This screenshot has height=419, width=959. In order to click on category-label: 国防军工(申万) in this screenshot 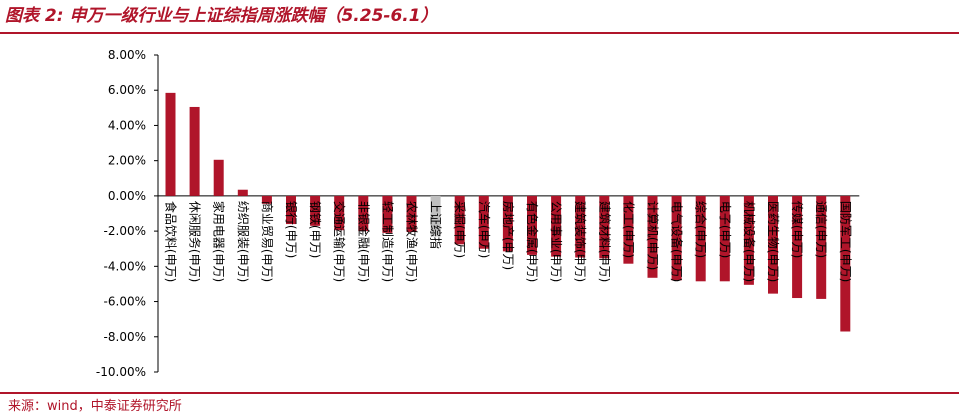, I will do `click(845, 241)`.